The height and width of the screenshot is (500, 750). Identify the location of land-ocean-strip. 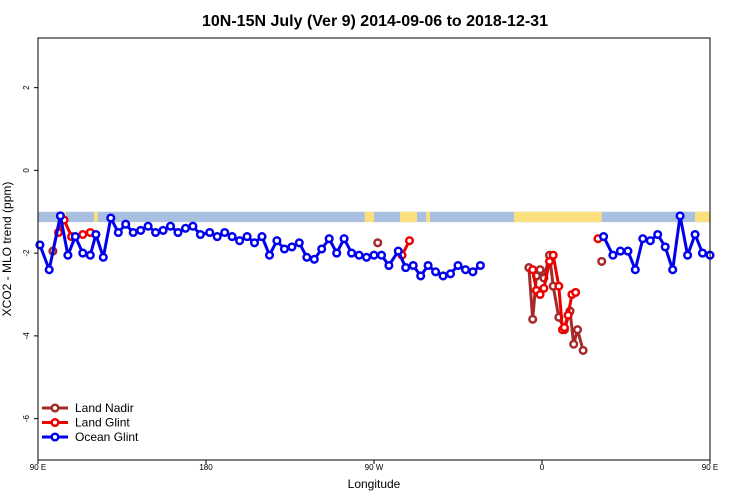
(374, 217).